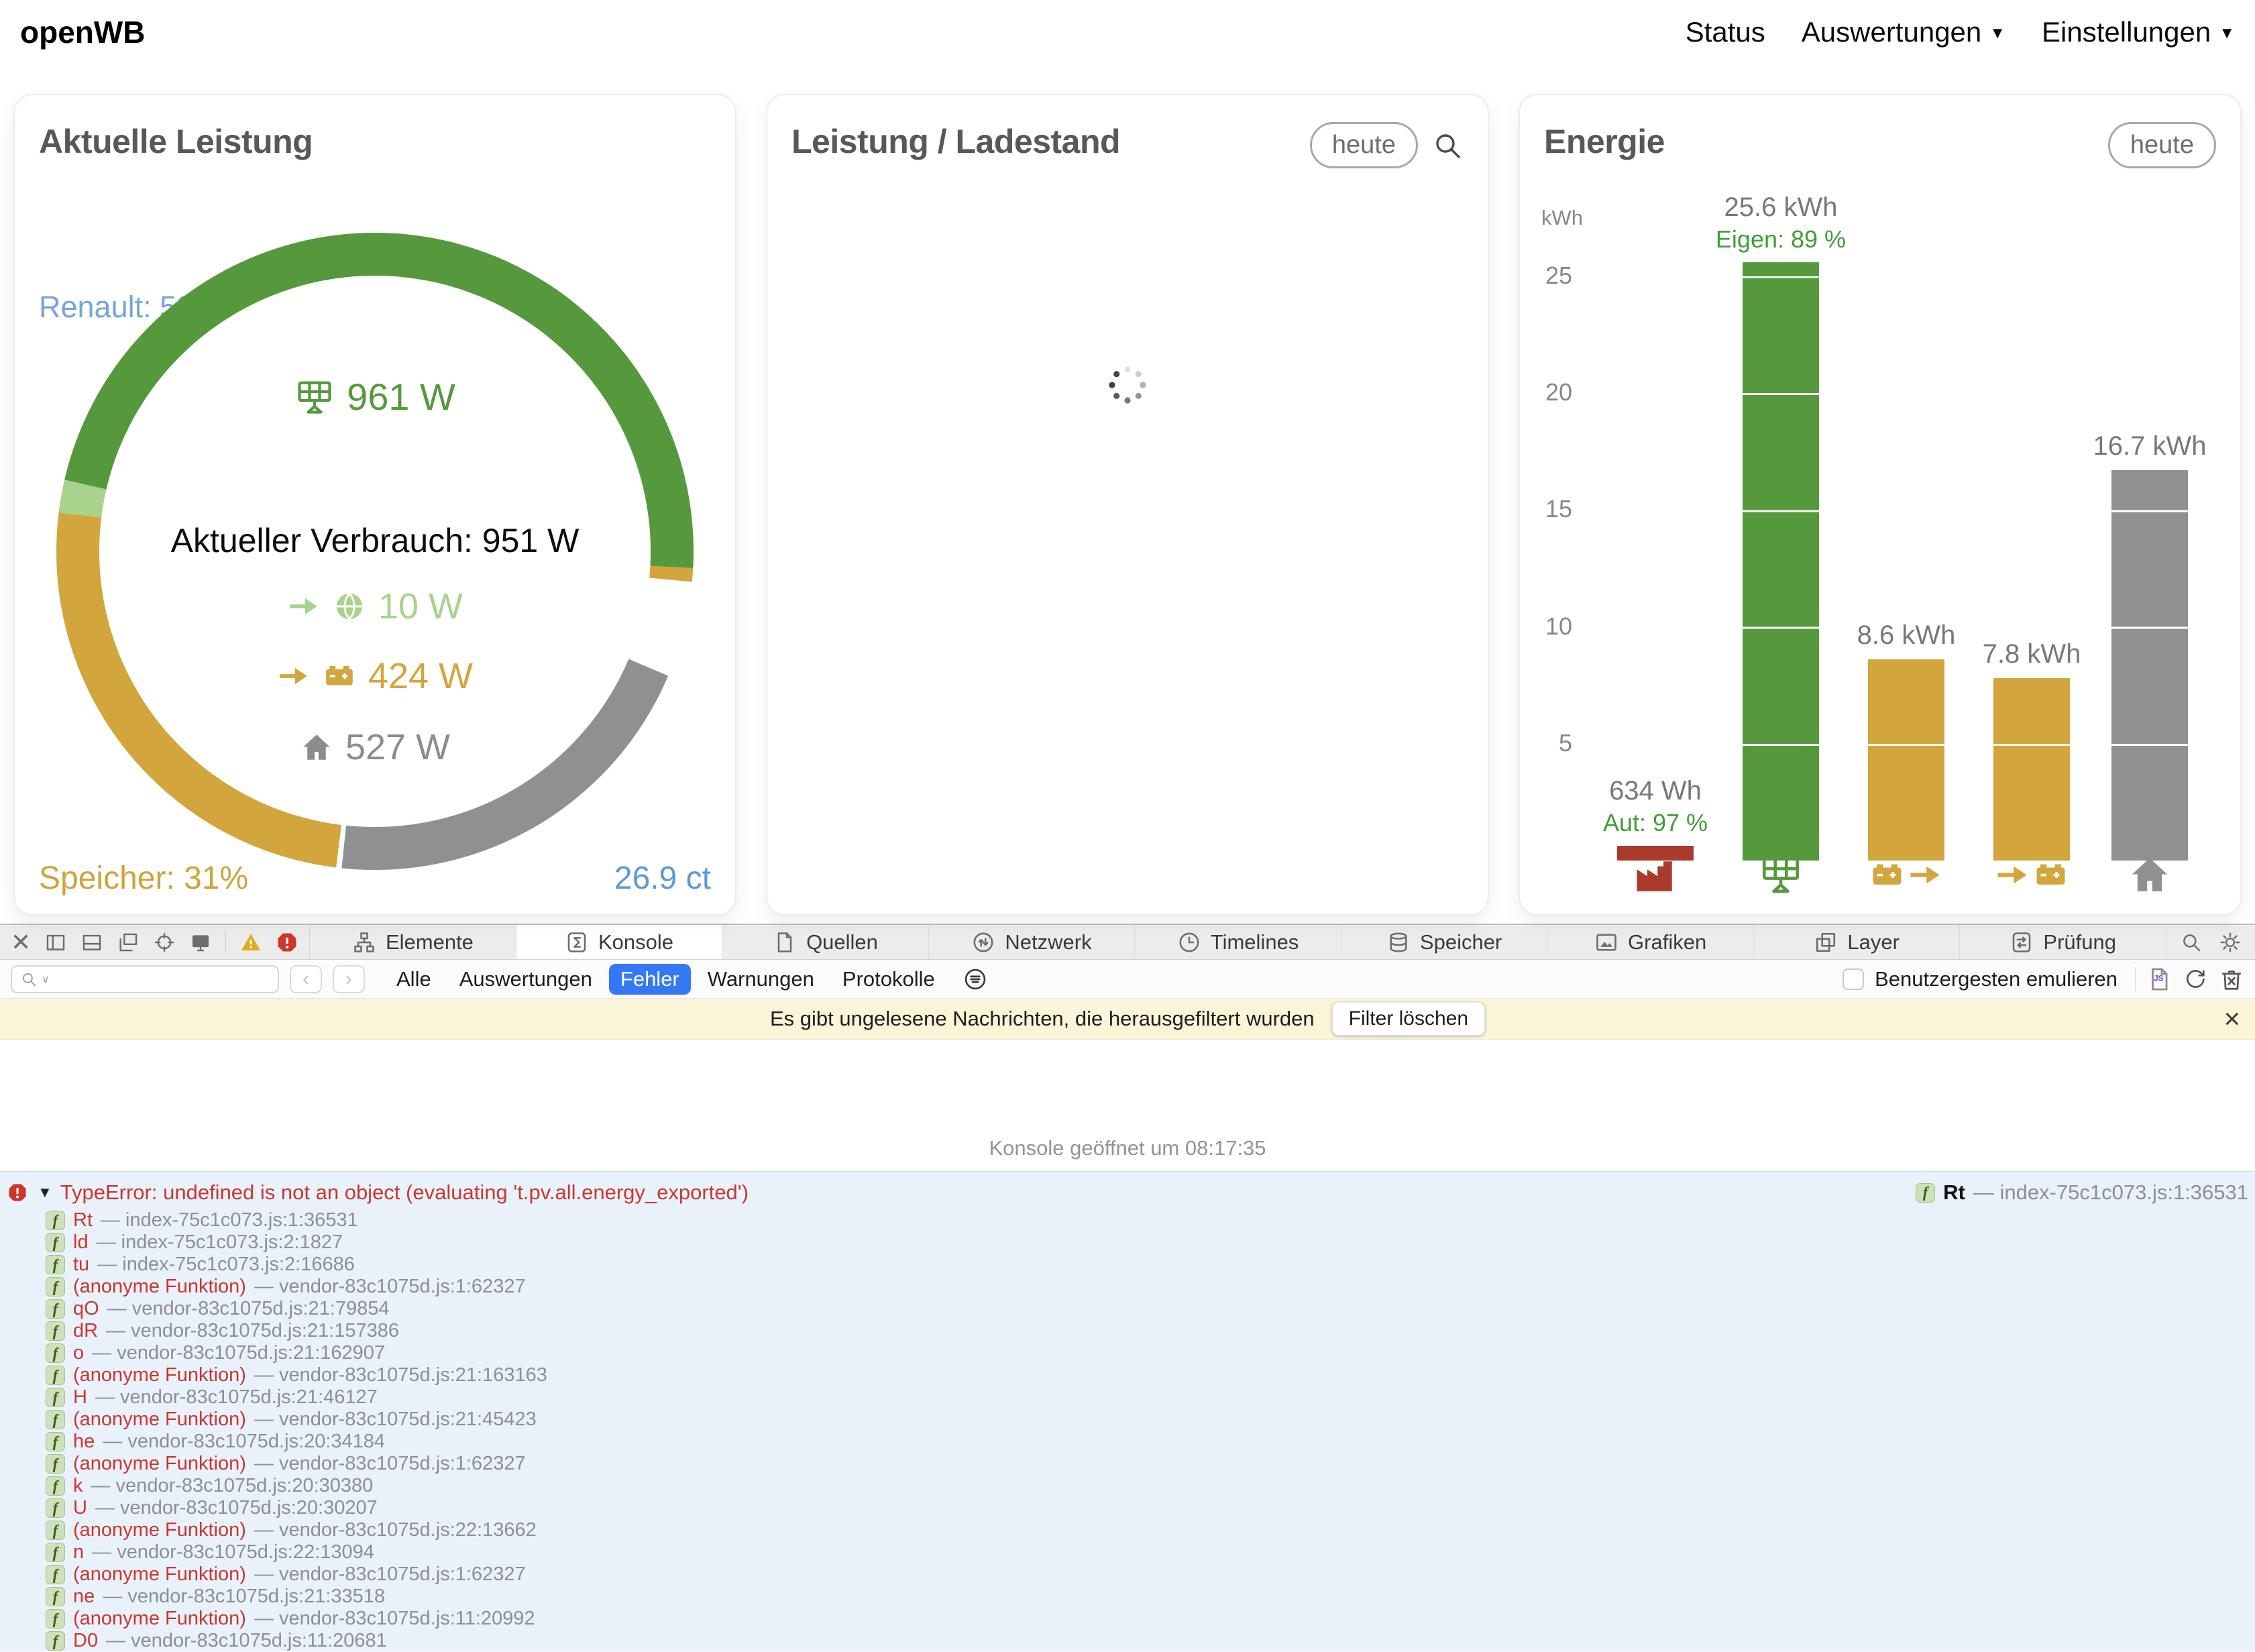  Describe the element at coordinates (1954, 1192) in the screenshot. I see `source-function: Rt` at that location.